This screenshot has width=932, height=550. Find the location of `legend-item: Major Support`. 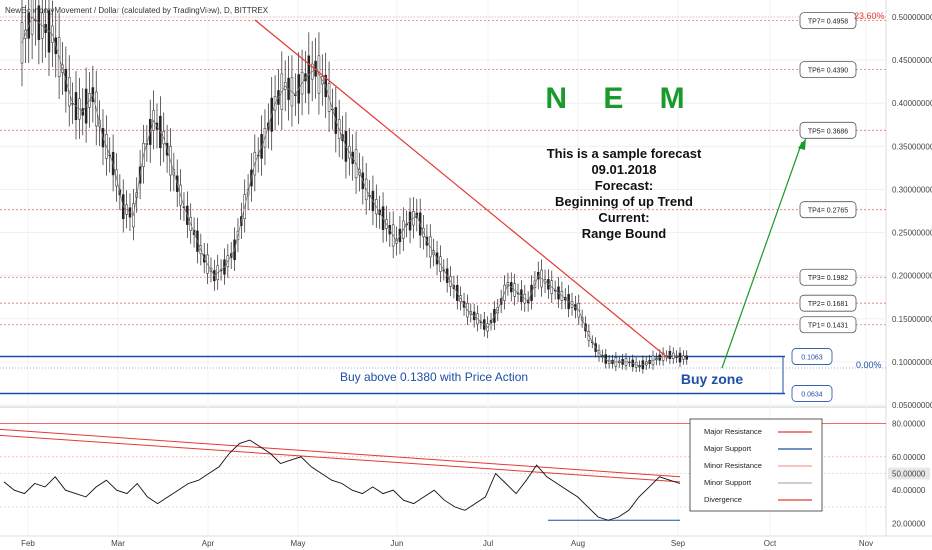

legend-item: Major Support is located at coordinates (758, 448).